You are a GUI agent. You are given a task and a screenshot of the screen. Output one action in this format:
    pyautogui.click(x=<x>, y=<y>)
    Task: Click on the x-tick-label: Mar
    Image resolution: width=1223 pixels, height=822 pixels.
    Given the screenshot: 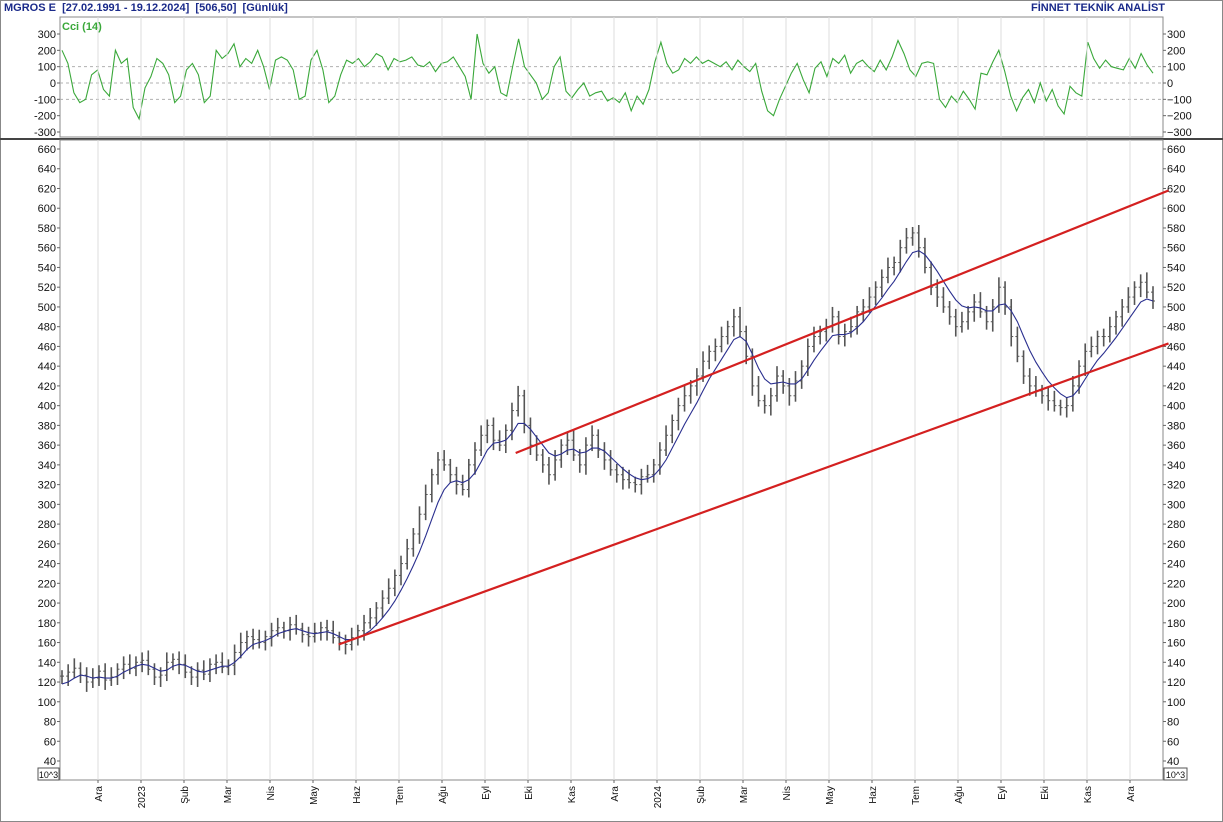 What is the action you would take?
    pyautogui.click(x=228, y=794)
    